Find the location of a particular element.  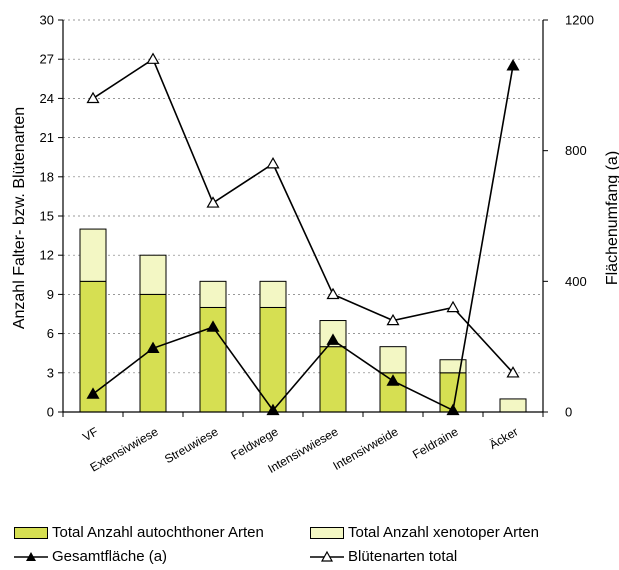

legend-item-gesamtflaeche: Gesamtfläche (a) is located at coordinates (90, 556).